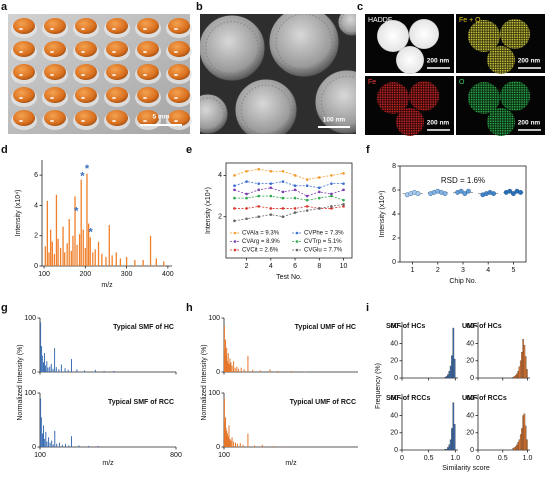 Image resolution: width=546 pixels, height=477 pixels. What do you see at coordinates (394, 343) in the screenshot?
I see `y-tick-label: 40` at bounding box center [394, 343].